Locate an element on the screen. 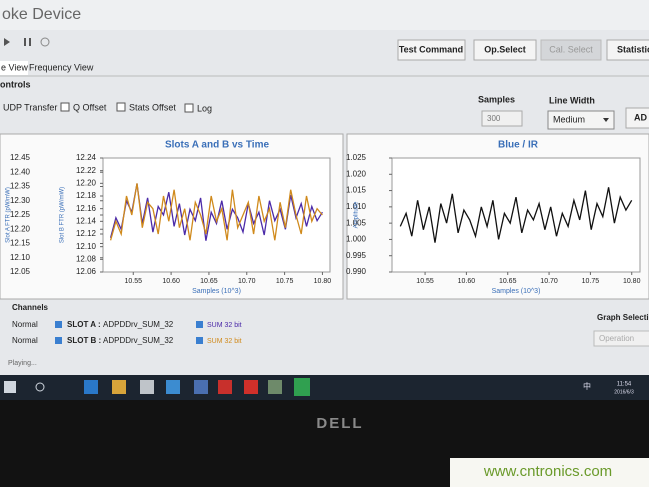 The width and height of the screenshot is (649, 487). y-tick-label: 1.000 is located at coordinates (356, 239).